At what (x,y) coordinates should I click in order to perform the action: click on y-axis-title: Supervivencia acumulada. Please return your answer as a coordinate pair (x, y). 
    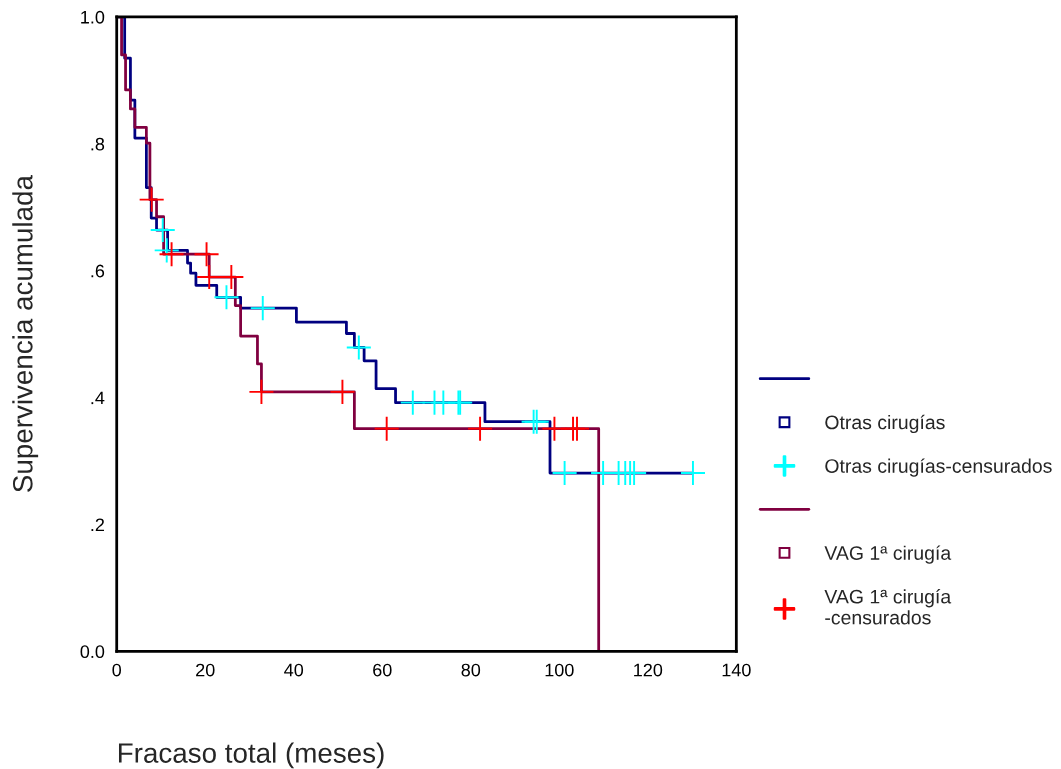
    Looking at the image, I should click on (25, 333).